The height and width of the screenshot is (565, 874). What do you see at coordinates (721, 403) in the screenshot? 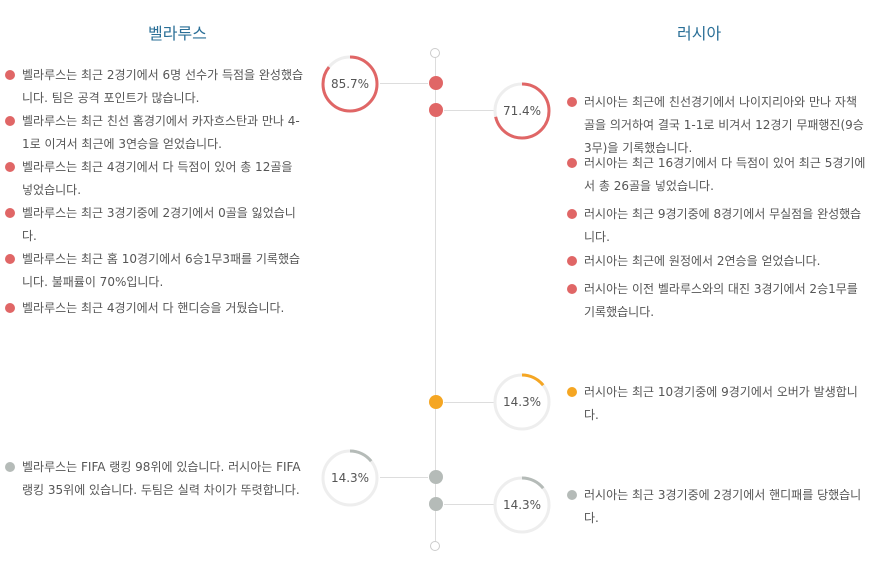
I see `russia-fact-text: 러시아는 최근 10경기중에 9경기에서 오버가 발생합니다.` at bounding box center [721, 403].